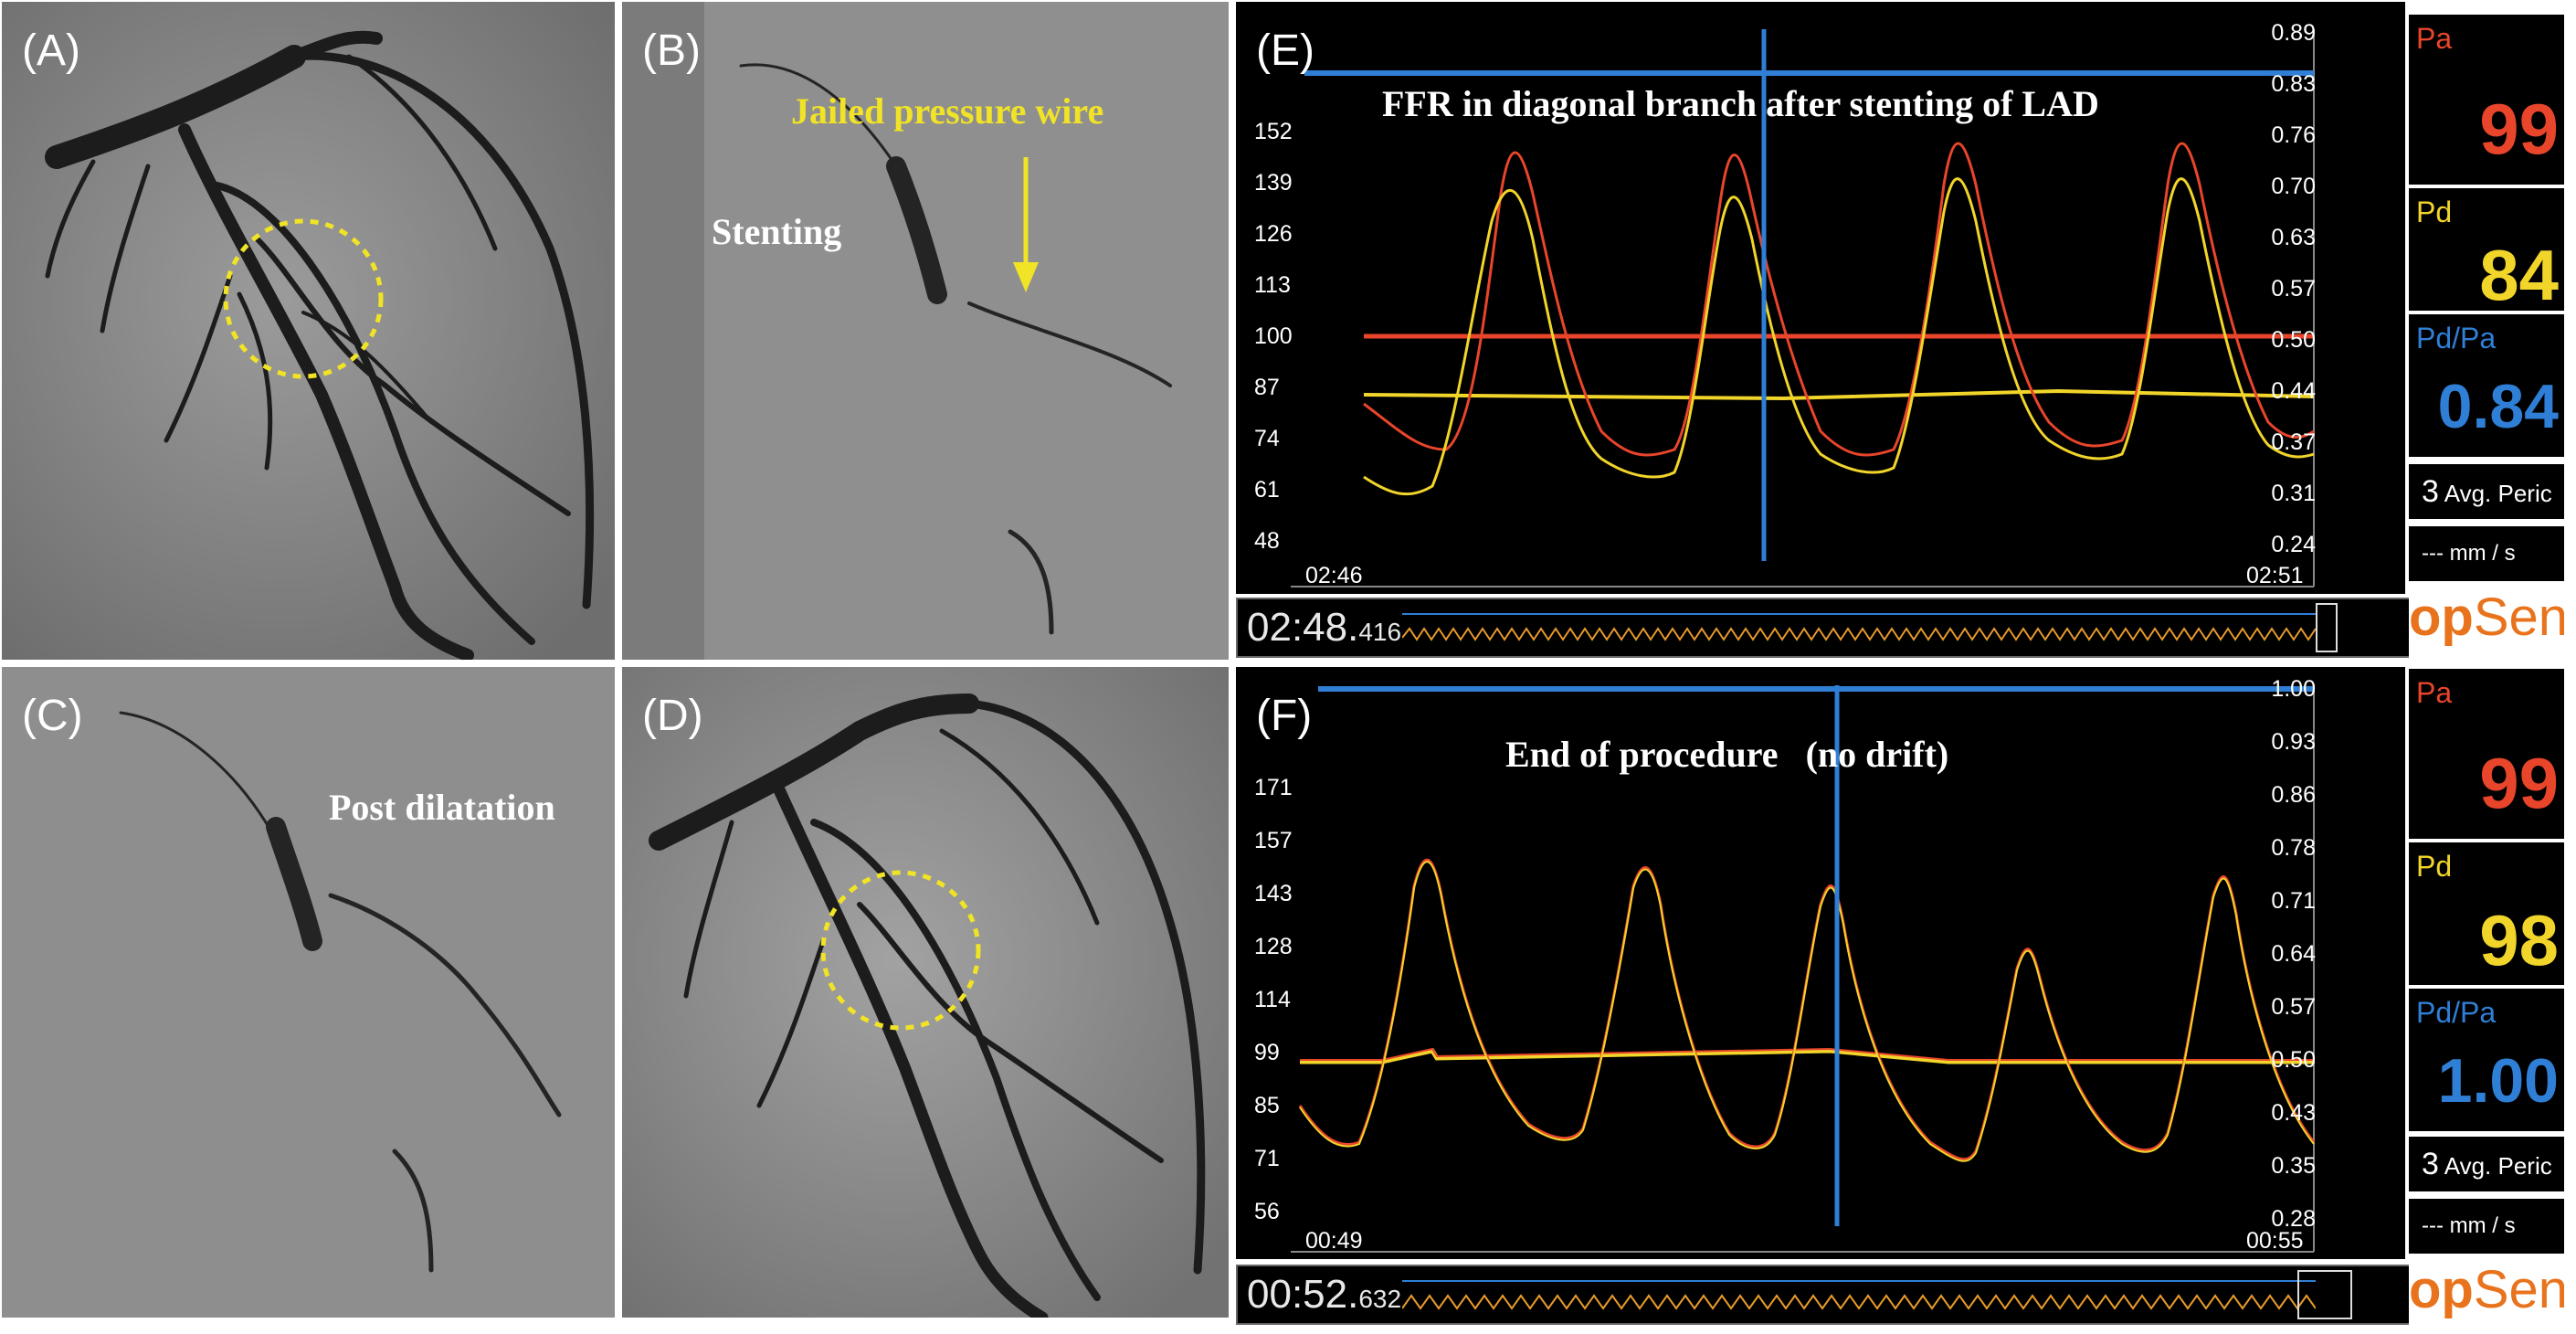  What do you see at coordinates (925, 331) in the screenshot?
I see `angiogram-b-image` at bounding box center [925, 331].